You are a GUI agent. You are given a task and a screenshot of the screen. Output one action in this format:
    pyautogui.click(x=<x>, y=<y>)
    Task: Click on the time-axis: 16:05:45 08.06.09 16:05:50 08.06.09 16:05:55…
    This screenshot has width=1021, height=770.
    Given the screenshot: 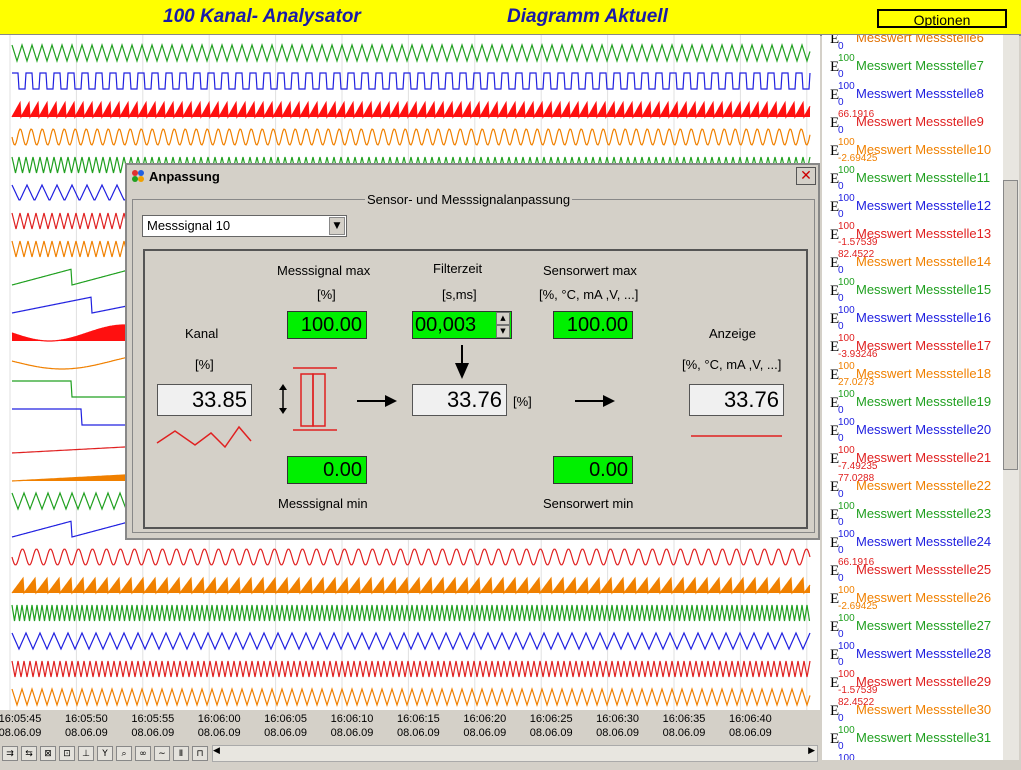 What is the action you would take?
    pyautogui.click(x=410, y=728)
    